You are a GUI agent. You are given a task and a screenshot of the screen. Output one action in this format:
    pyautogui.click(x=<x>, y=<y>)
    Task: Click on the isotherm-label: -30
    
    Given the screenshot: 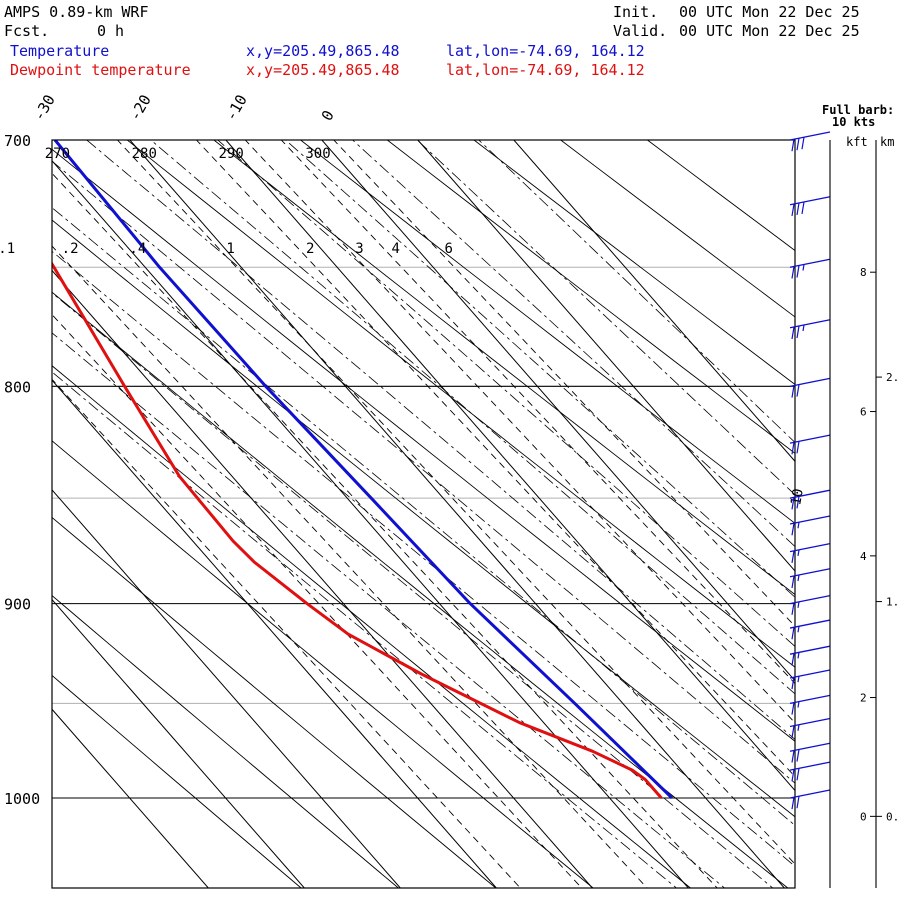 What is the action you would take?
    pyautogui.click(x=44, y=108)
    